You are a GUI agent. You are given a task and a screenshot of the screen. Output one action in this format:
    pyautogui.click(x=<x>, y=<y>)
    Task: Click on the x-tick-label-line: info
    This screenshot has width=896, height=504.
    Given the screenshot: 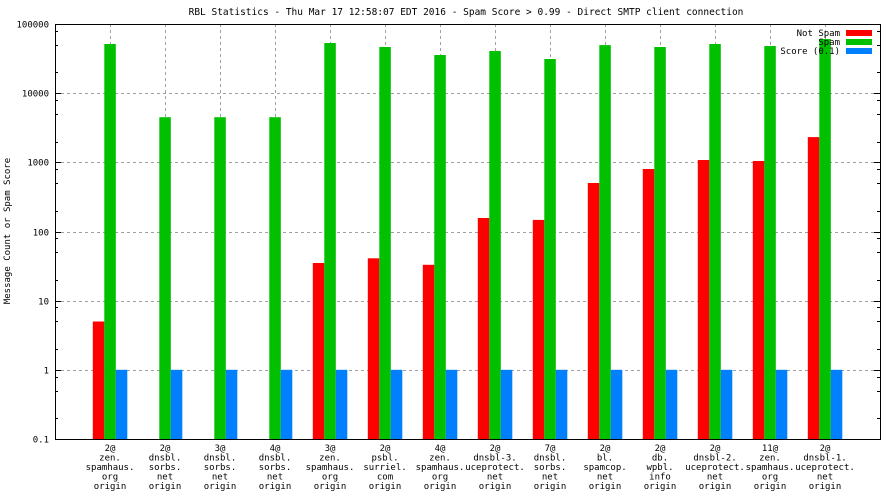 What is the action you would take?
    pyautogui.click(x=660, y=478)
    